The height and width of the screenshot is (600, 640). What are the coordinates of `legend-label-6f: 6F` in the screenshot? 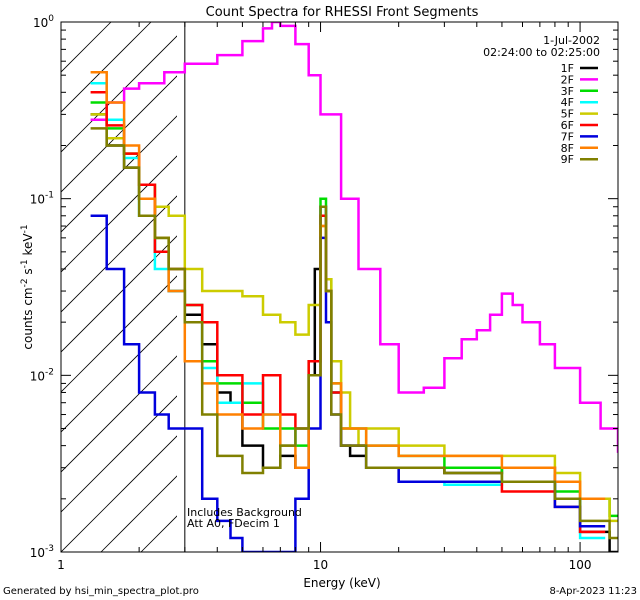 It's located at (567, 125).